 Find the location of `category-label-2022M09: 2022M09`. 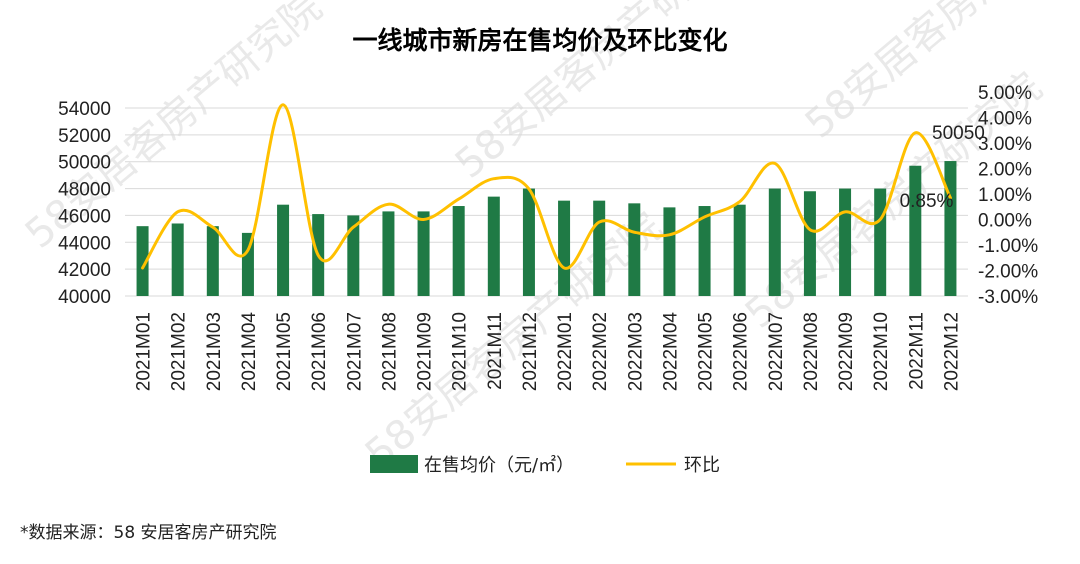

category-label-2022M09: 2022M09 is located at coordinates (846, 351).